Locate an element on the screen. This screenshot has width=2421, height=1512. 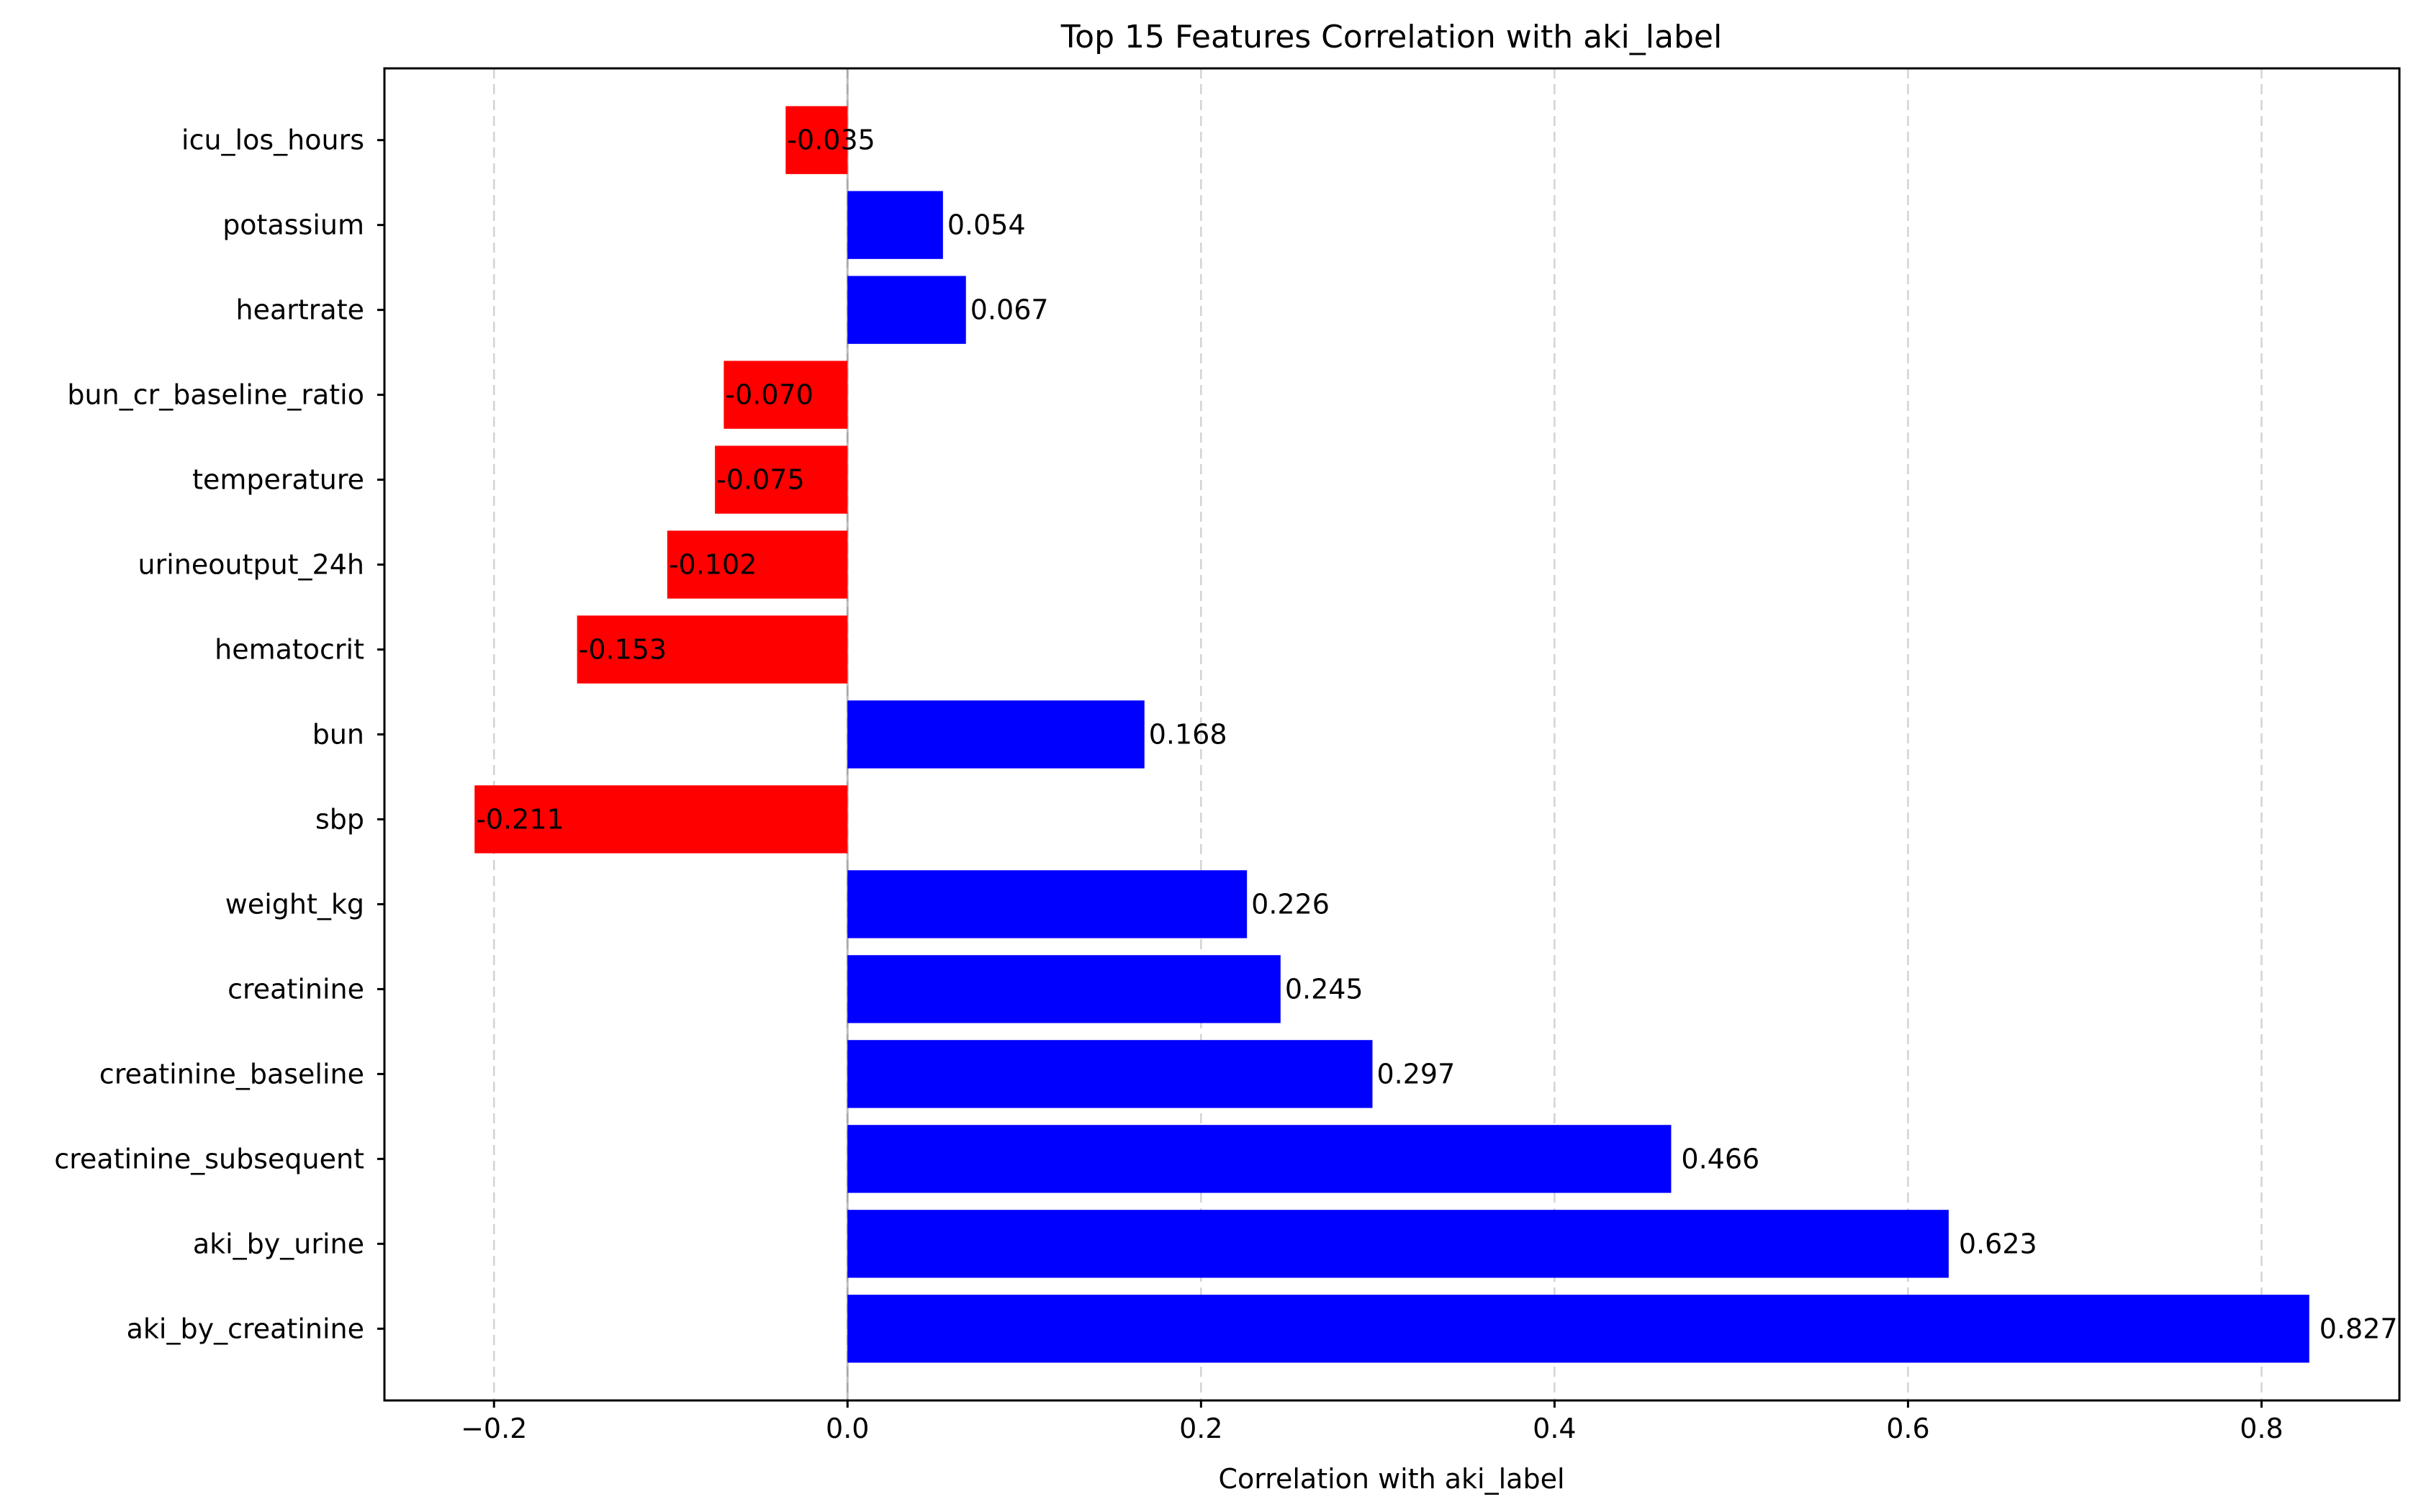
x-tick-label: 0.0 is located at coordinates (848, 1429).